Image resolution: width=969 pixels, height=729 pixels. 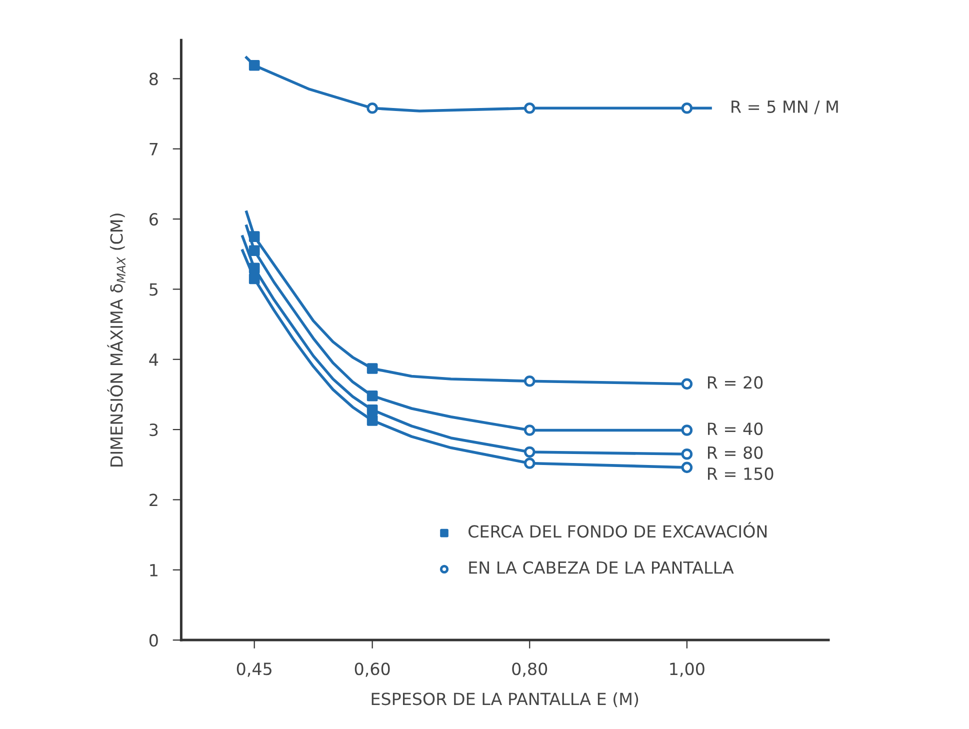 What do you see at coordinates (154, 219) in the screenshot?
I see `y-tick-label: 6` at bounding box center [154, 219].